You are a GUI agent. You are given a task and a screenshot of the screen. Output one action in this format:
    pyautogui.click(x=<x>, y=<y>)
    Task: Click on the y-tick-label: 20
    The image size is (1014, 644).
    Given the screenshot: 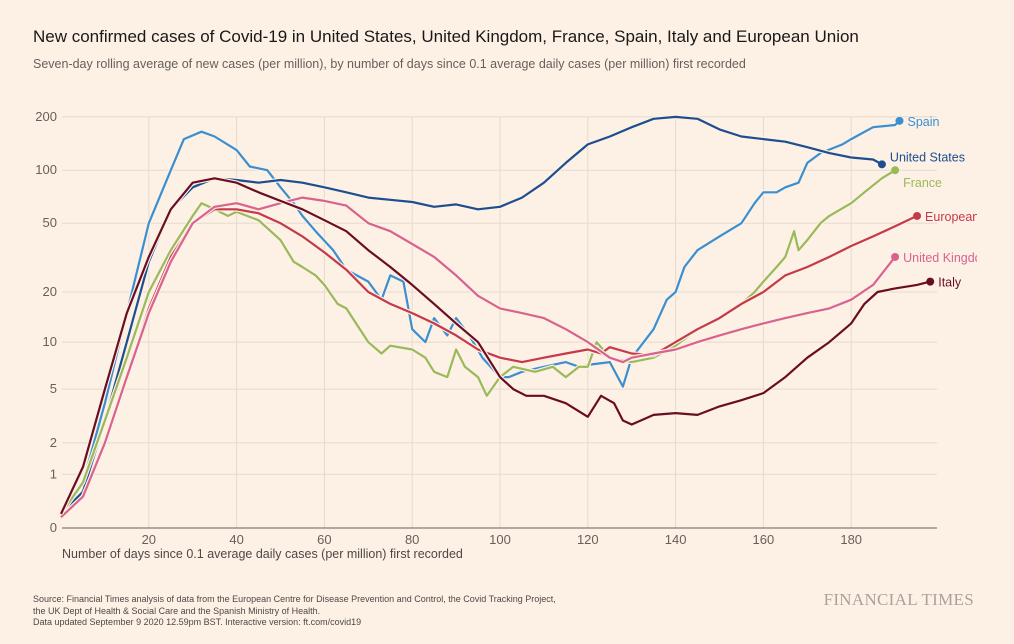 What is the action you would take?
    pyautogui.click(x=50, y=291)
    